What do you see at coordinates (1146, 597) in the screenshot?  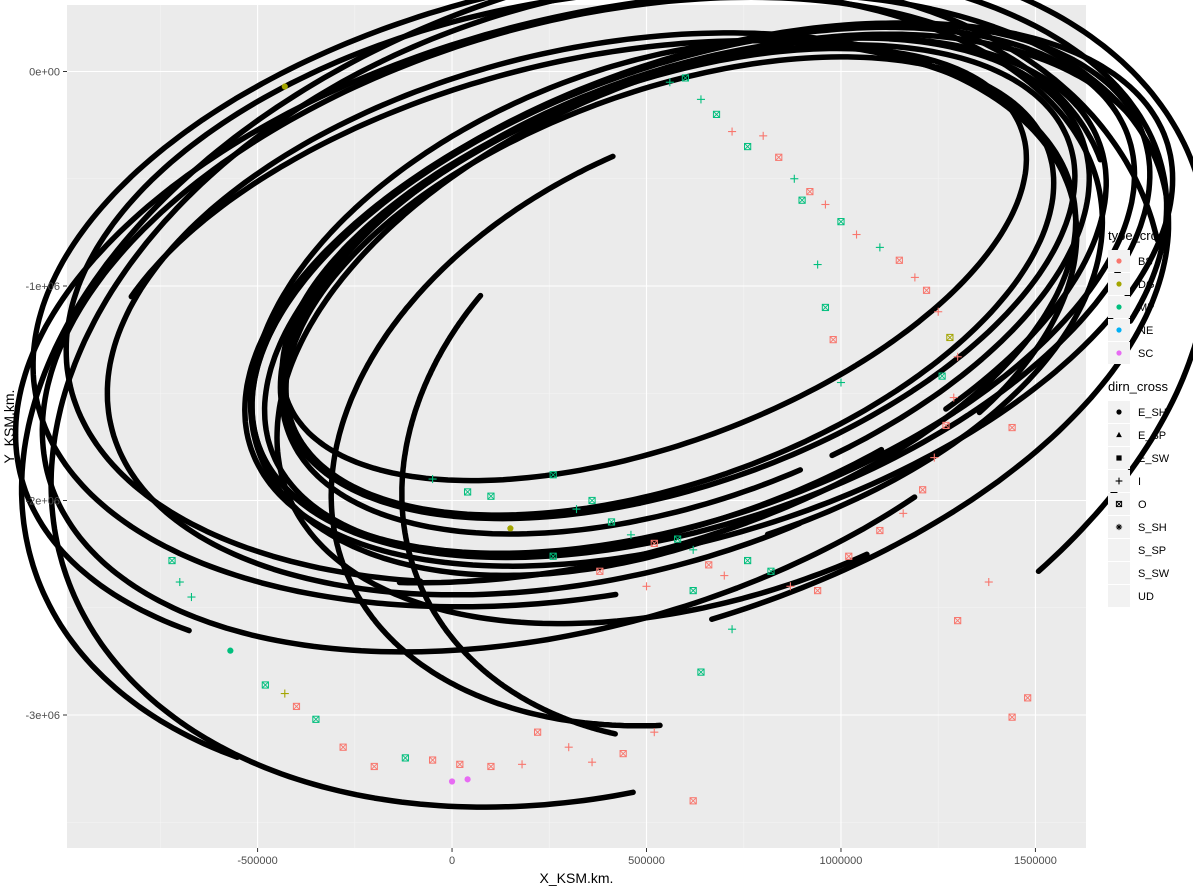 I see `legend-label-UD: UD` at bounding box center [1146, 597].